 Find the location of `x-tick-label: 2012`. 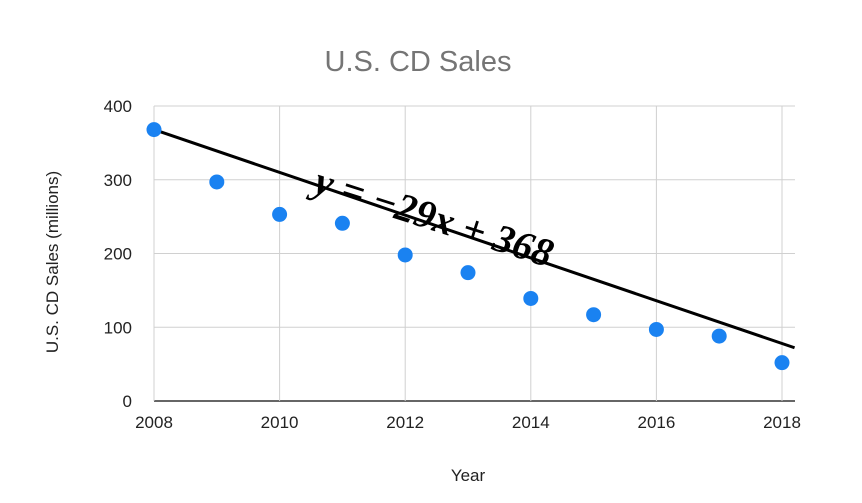

x-tick-label: 2012 is located at coordinates (405, 422).